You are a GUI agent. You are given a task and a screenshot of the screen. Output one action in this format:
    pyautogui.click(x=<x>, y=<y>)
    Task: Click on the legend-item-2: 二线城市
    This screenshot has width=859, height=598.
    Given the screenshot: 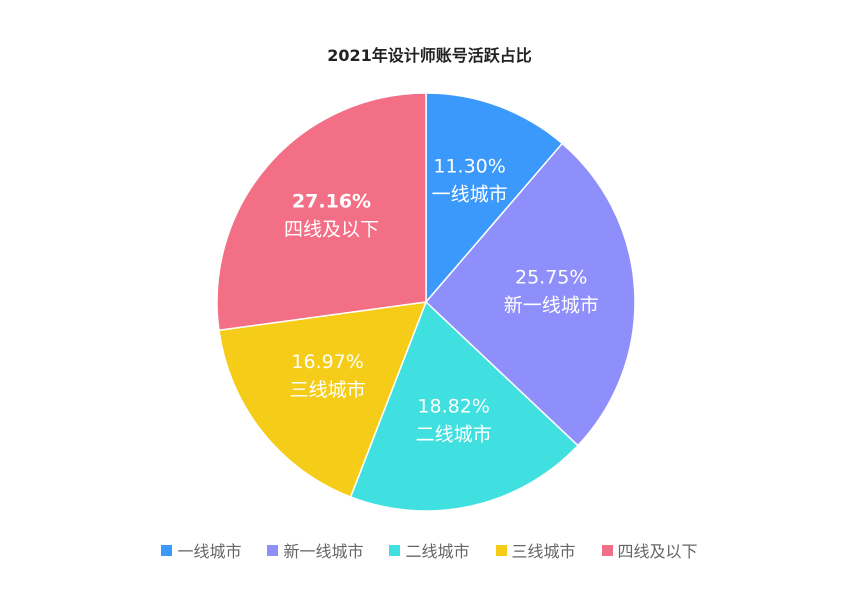 What is the action you would take?
    pyautogui.click(x=429, y=550)
    